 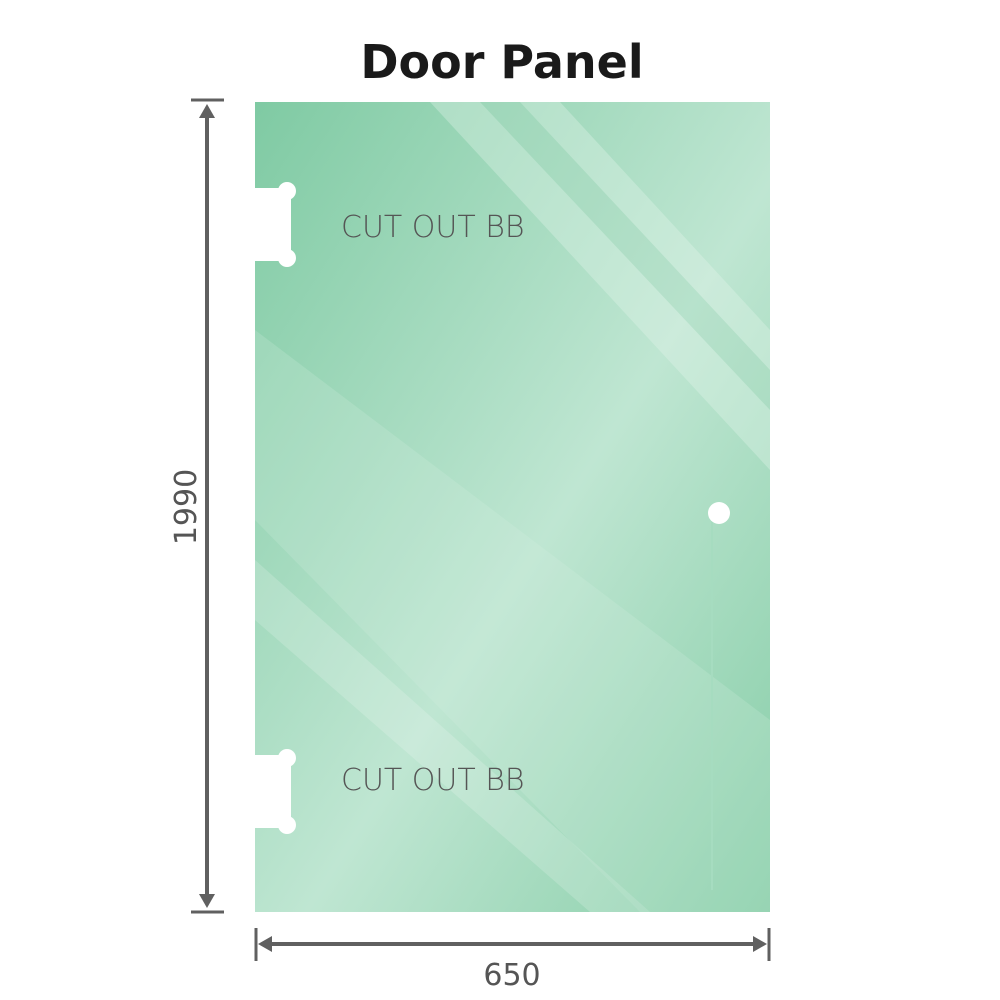 I want to click on cutout-top, so click(x=273, y=224).